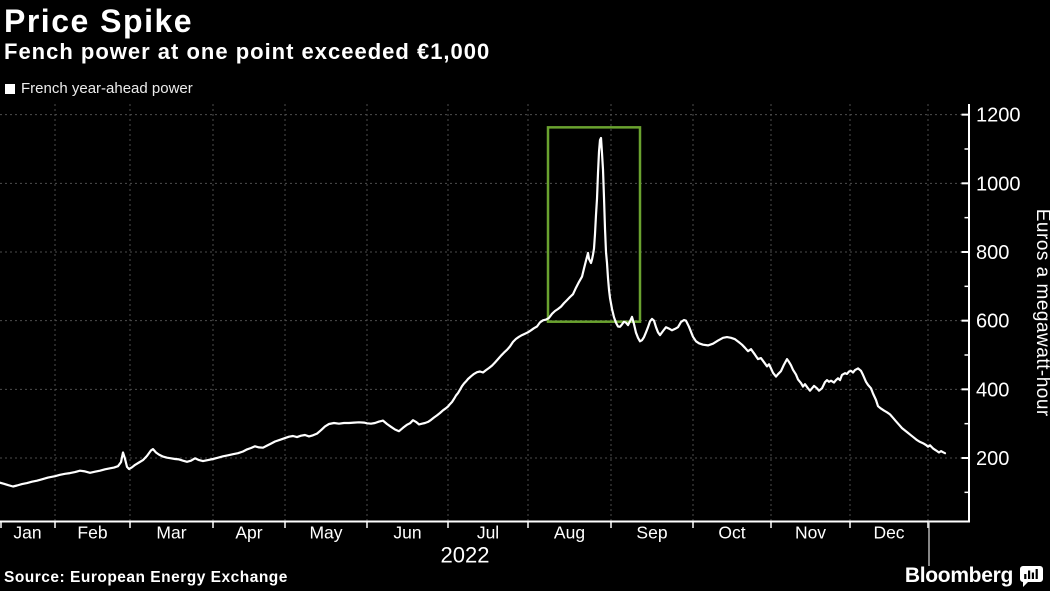 Image resolution: width=1050 pixels, height=591 pixels. Describe the element at coordinates (992, 390) in the screenshot. I see `y-tick-label: 400` at that location.